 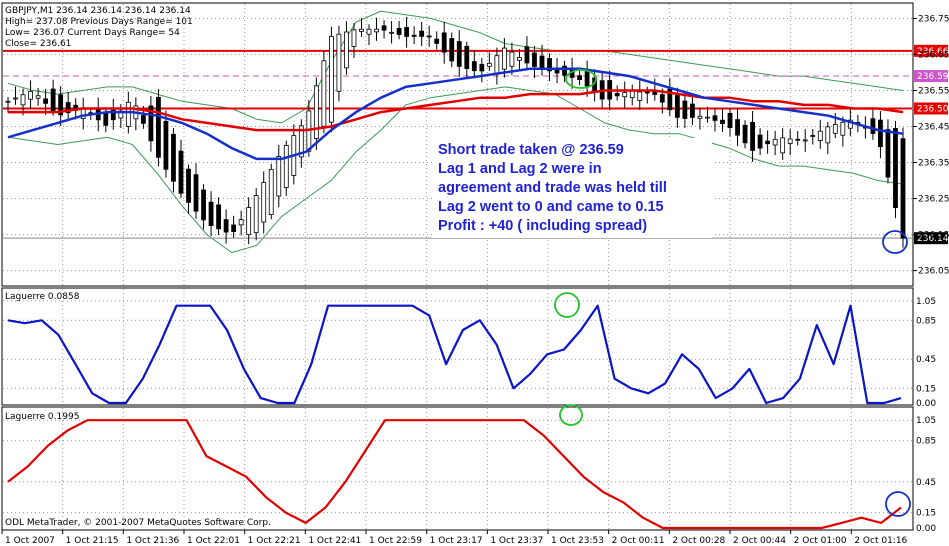 What do you see at coordinates (98, 11) in the screenshot?
I see `symbol-header: GBPJPY,M1 236.14 236.14 236.14 236.14` at bounding box center [98, 11].